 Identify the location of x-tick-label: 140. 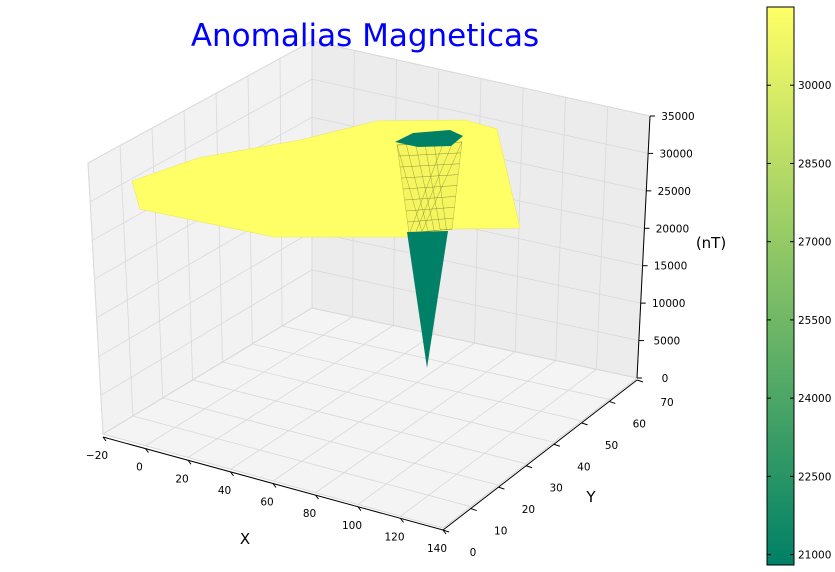
(437, 549).